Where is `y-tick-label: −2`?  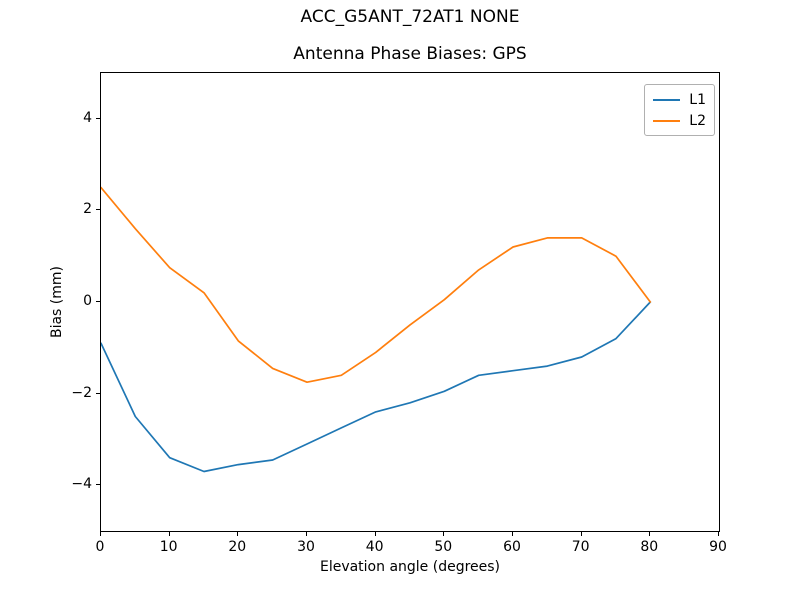
y-tick-label: −2 is located at coordinates (81, 392).